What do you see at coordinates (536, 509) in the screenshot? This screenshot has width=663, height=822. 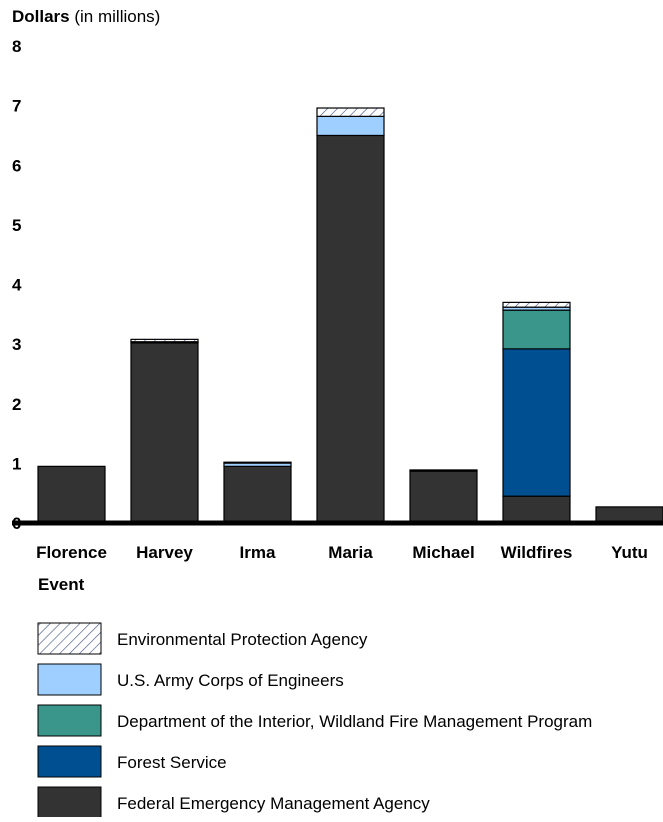 I see `bar-segment-wildfires-federal-emergency-management-agency` at bounding box center [536, 509].